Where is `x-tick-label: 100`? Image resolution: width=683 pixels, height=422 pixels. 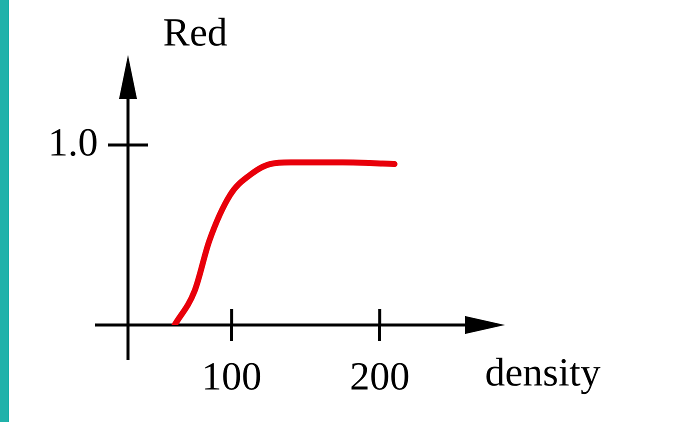
x-tick-label: 100 is located at coordinates (232, 376).